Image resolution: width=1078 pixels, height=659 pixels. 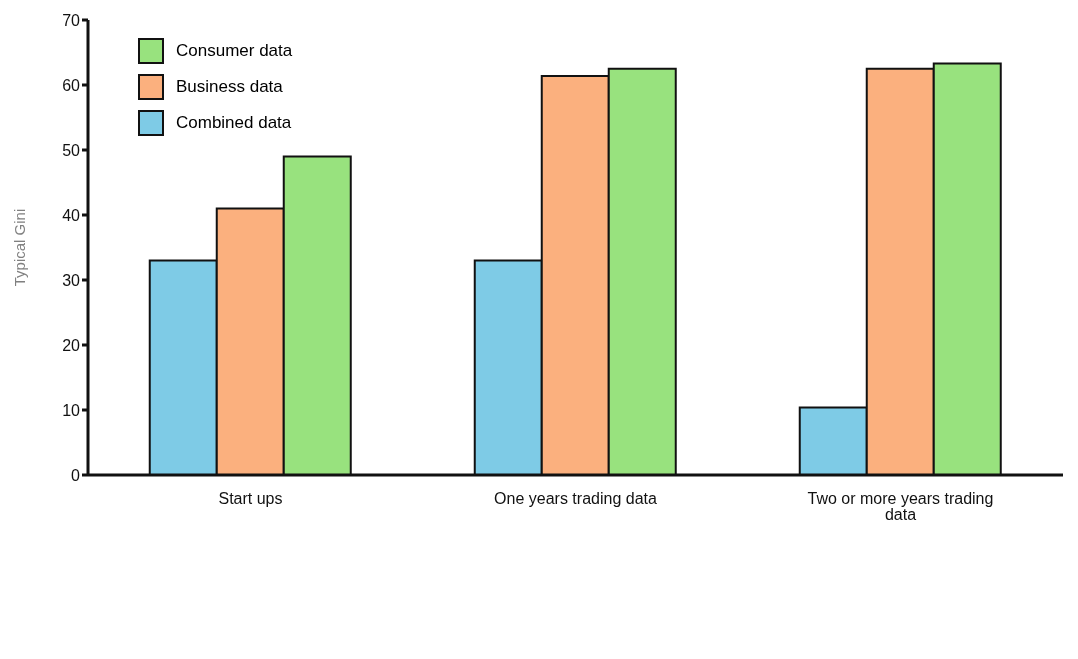 What do you see at coordinates (20, 247) in the screenshot?
I see `y-axis-title: Typical Gini` at bounding box center [20, 247].